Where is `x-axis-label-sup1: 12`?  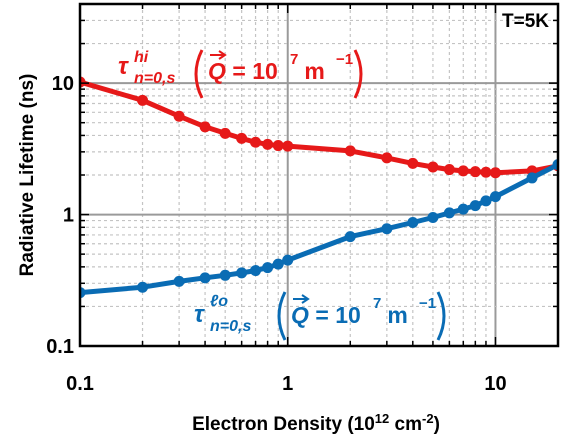
x-axis-label-sup1: 12 is located at coordinates (382, 418).